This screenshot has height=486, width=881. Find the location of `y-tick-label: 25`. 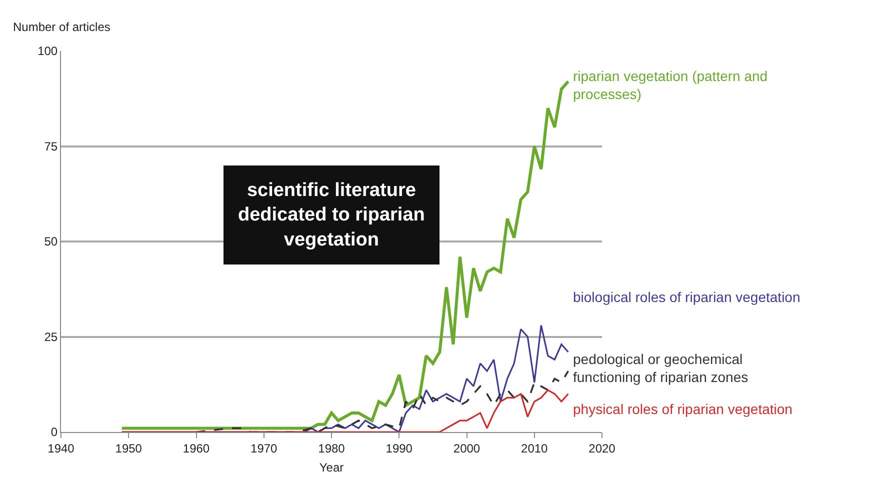

y-tick-label: 25 is located at coordinates (51, 337).